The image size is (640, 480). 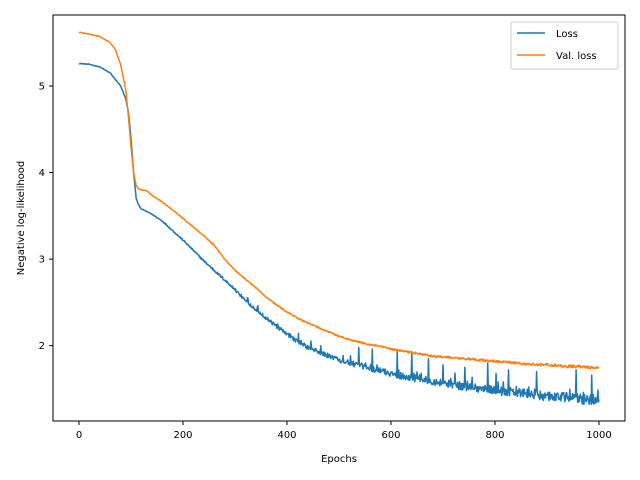 I want to click on x-tick-label: 200, so click(x=182, y=435).